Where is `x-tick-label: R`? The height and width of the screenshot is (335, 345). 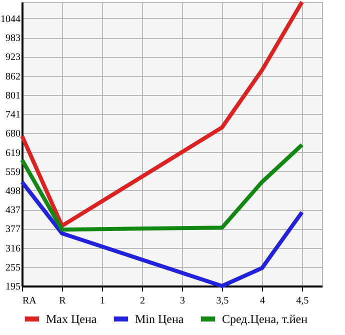
x-tick-label: R is located at coordinates (62, 301).